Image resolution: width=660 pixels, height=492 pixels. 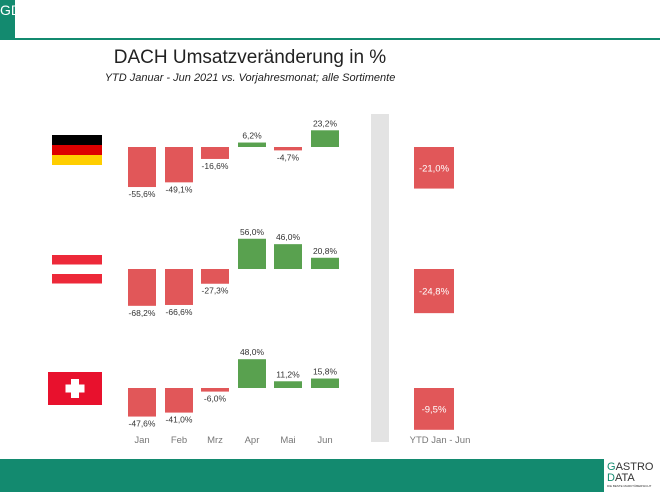 What do you see at coordinates (215, 291) in the screenshot?
I see `data-label: -27,3%` at bounding box center [215, 291].